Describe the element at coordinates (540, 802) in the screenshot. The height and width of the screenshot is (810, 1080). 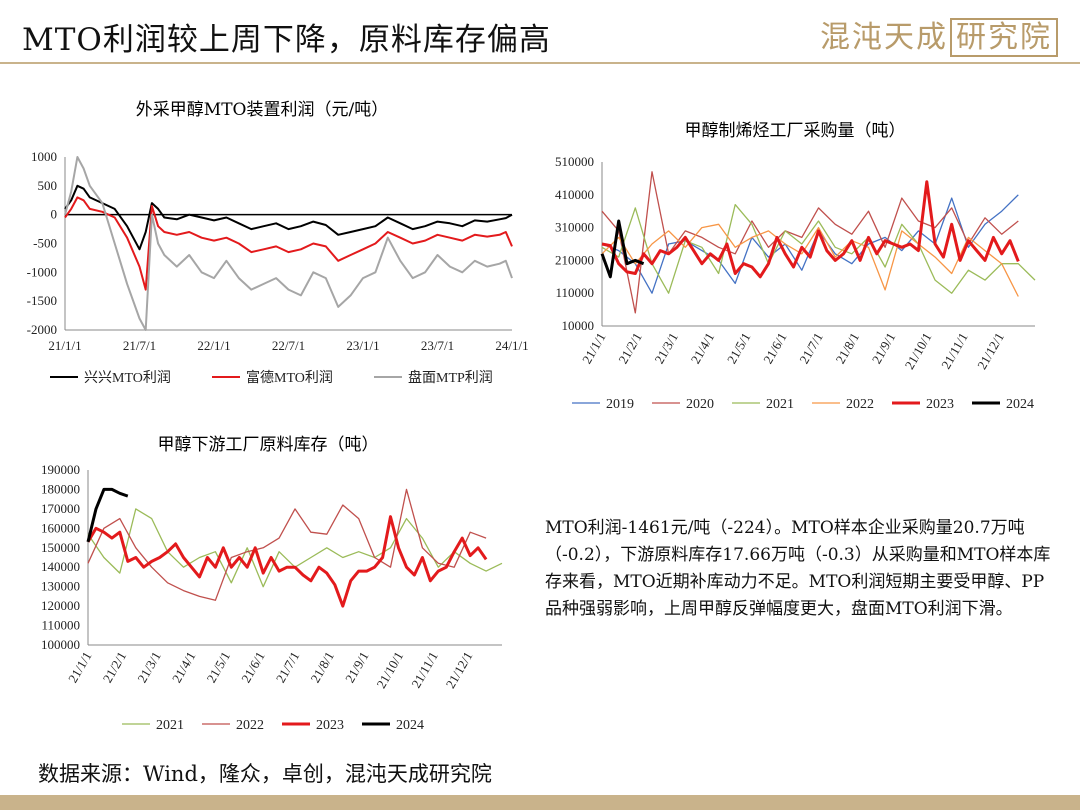
I see `footer-bar` at that location.